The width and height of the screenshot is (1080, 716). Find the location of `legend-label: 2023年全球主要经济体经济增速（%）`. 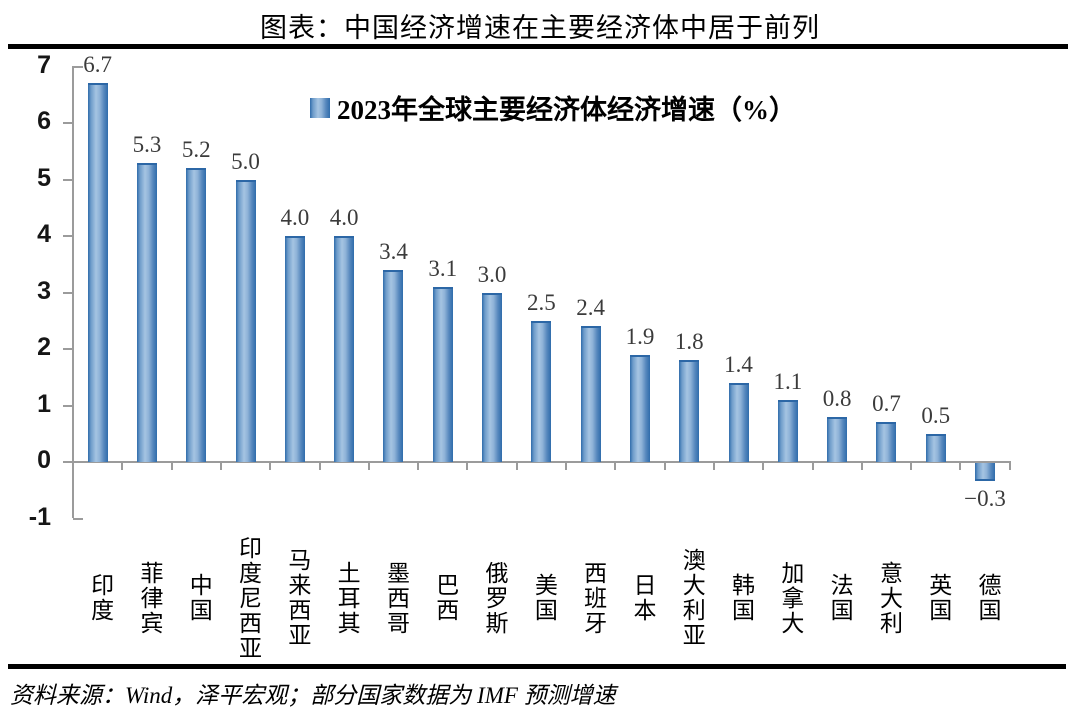

legend-label: 2023年全球主要经济体经济增速（%） is located at coordinates (566, 110).